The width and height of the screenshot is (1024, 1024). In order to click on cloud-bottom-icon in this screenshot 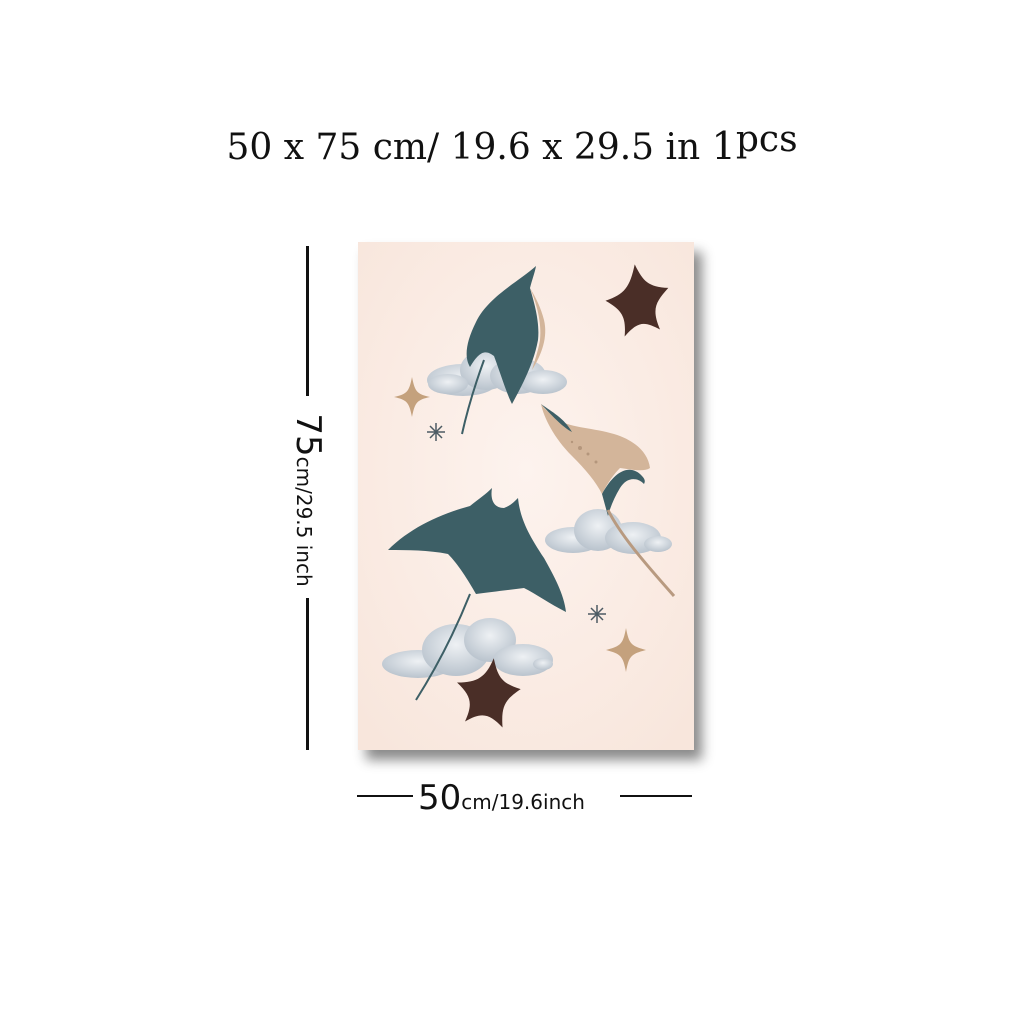, I will do `click(467, 648)`.